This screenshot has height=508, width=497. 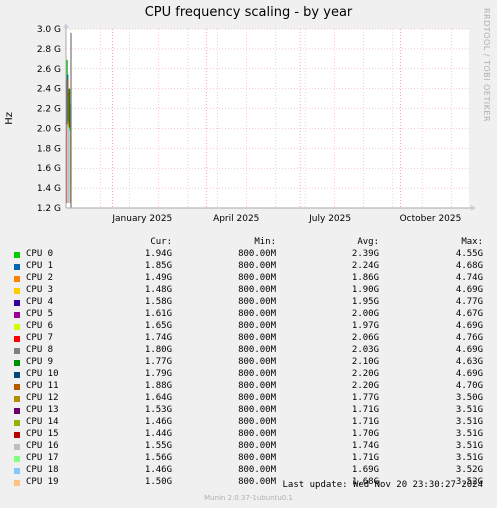 I want to click on series-name: CPU 14, so click(x=42, y=422).